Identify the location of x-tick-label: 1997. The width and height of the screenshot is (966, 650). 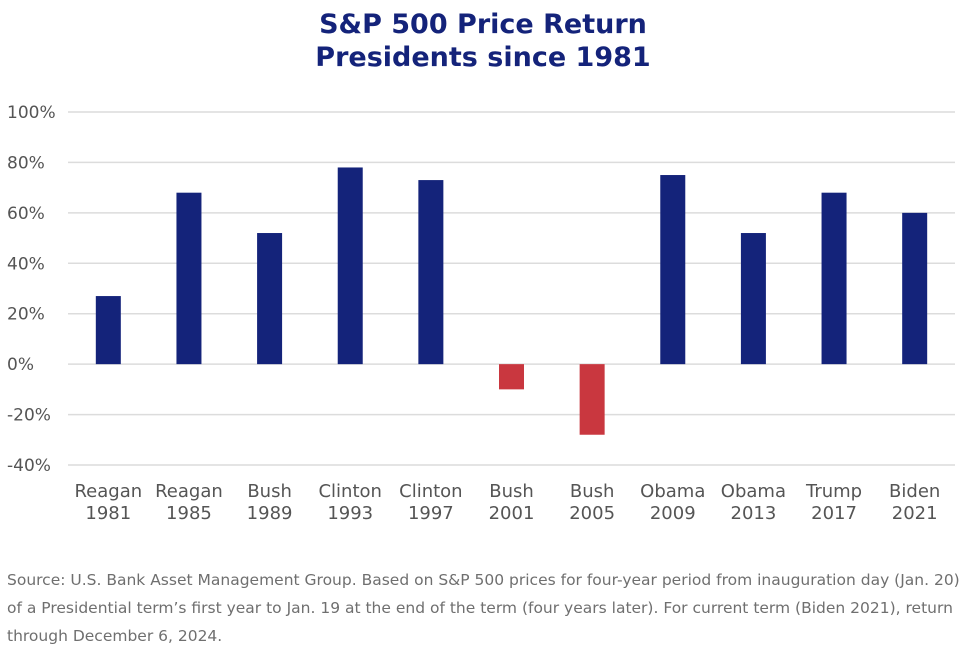
(431, 513).